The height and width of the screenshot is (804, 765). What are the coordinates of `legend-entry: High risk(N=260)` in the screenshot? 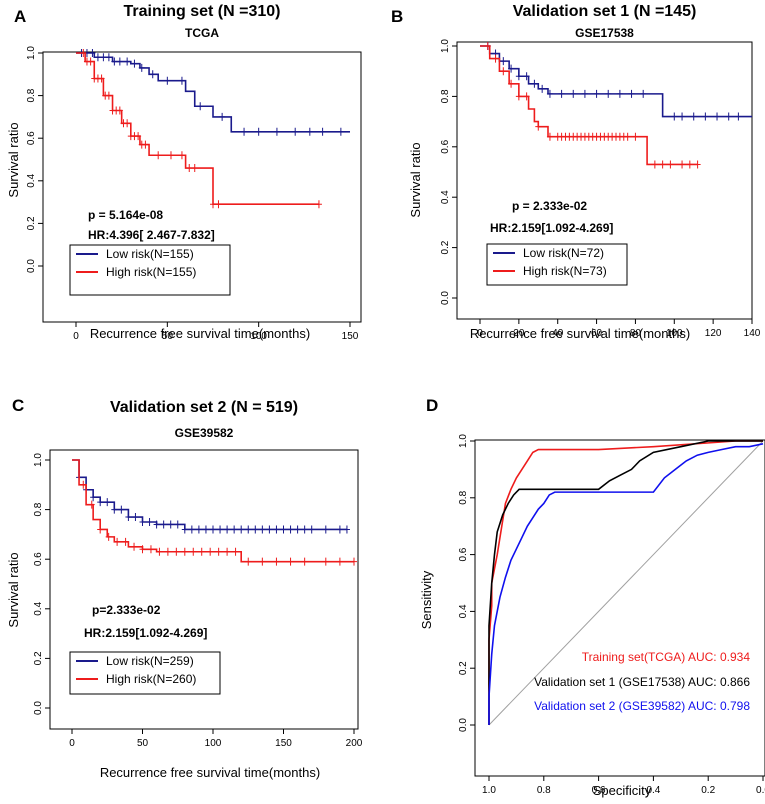 It's located at (151, 679).